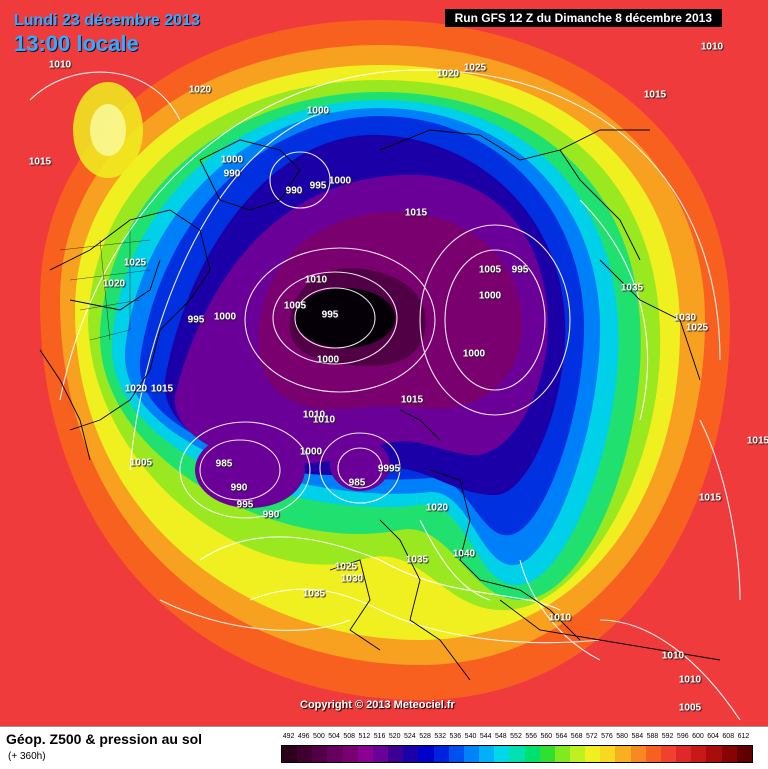 The width and height of the screenshot is (768, 769). Describe the element at coordinates (349, 736) in the screenshot. I see `scale-label: 508` at that location.